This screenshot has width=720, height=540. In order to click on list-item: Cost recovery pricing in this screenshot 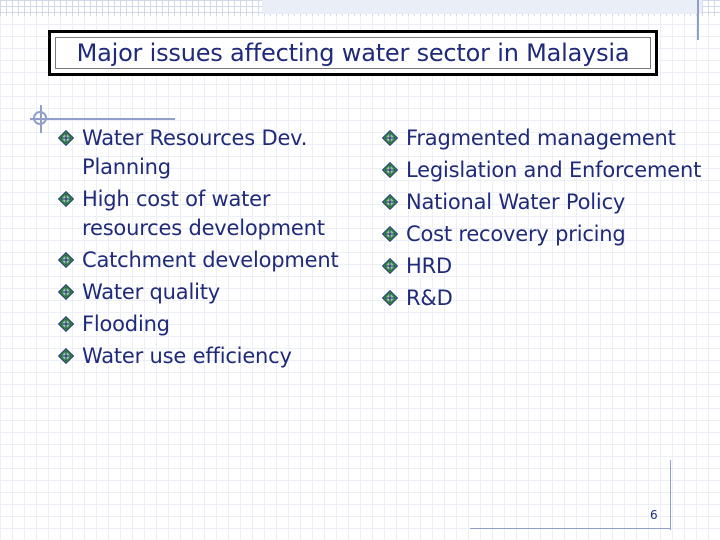, I will do `click(542, 234)`.